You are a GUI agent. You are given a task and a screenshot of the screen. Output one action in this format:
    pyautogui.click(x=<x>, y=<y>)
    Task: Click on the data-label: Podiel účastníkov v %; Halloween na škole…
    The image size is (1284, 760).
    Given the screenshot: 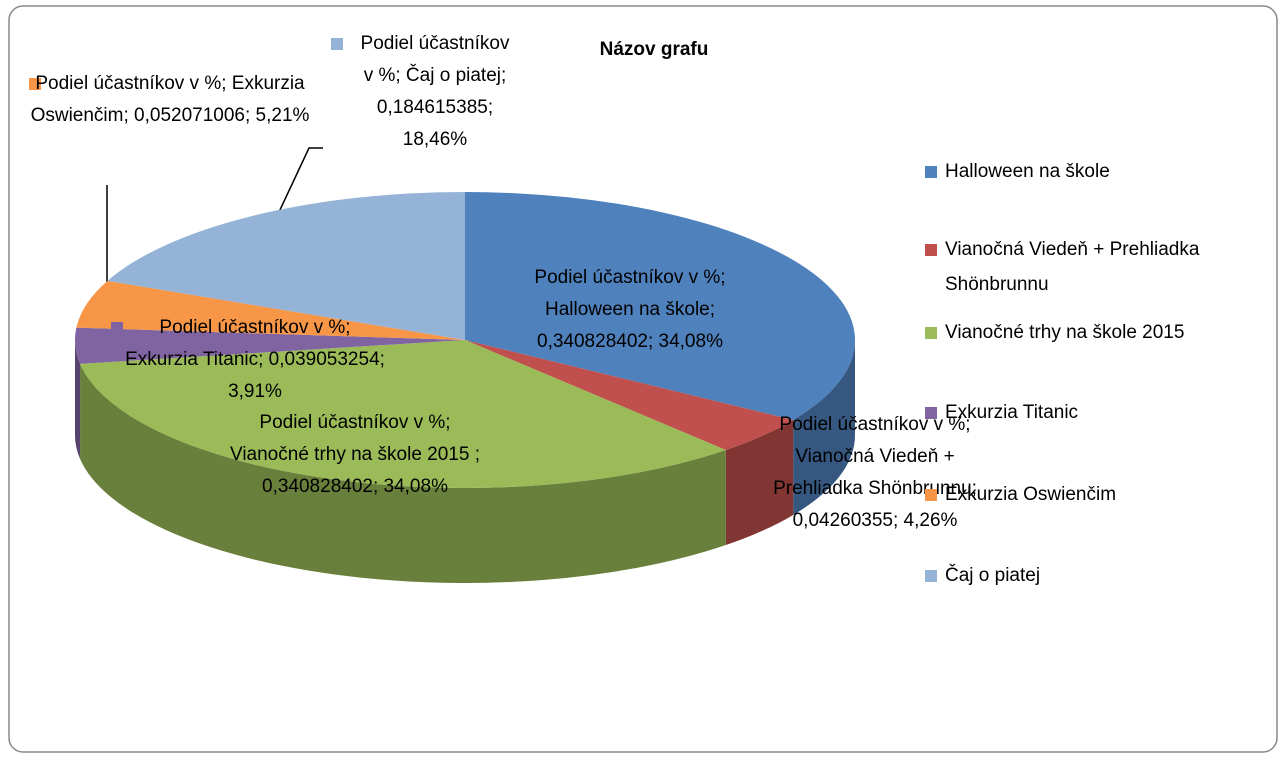 What is the action you would take?
    pyautogui.click(x=629, y=309)
    